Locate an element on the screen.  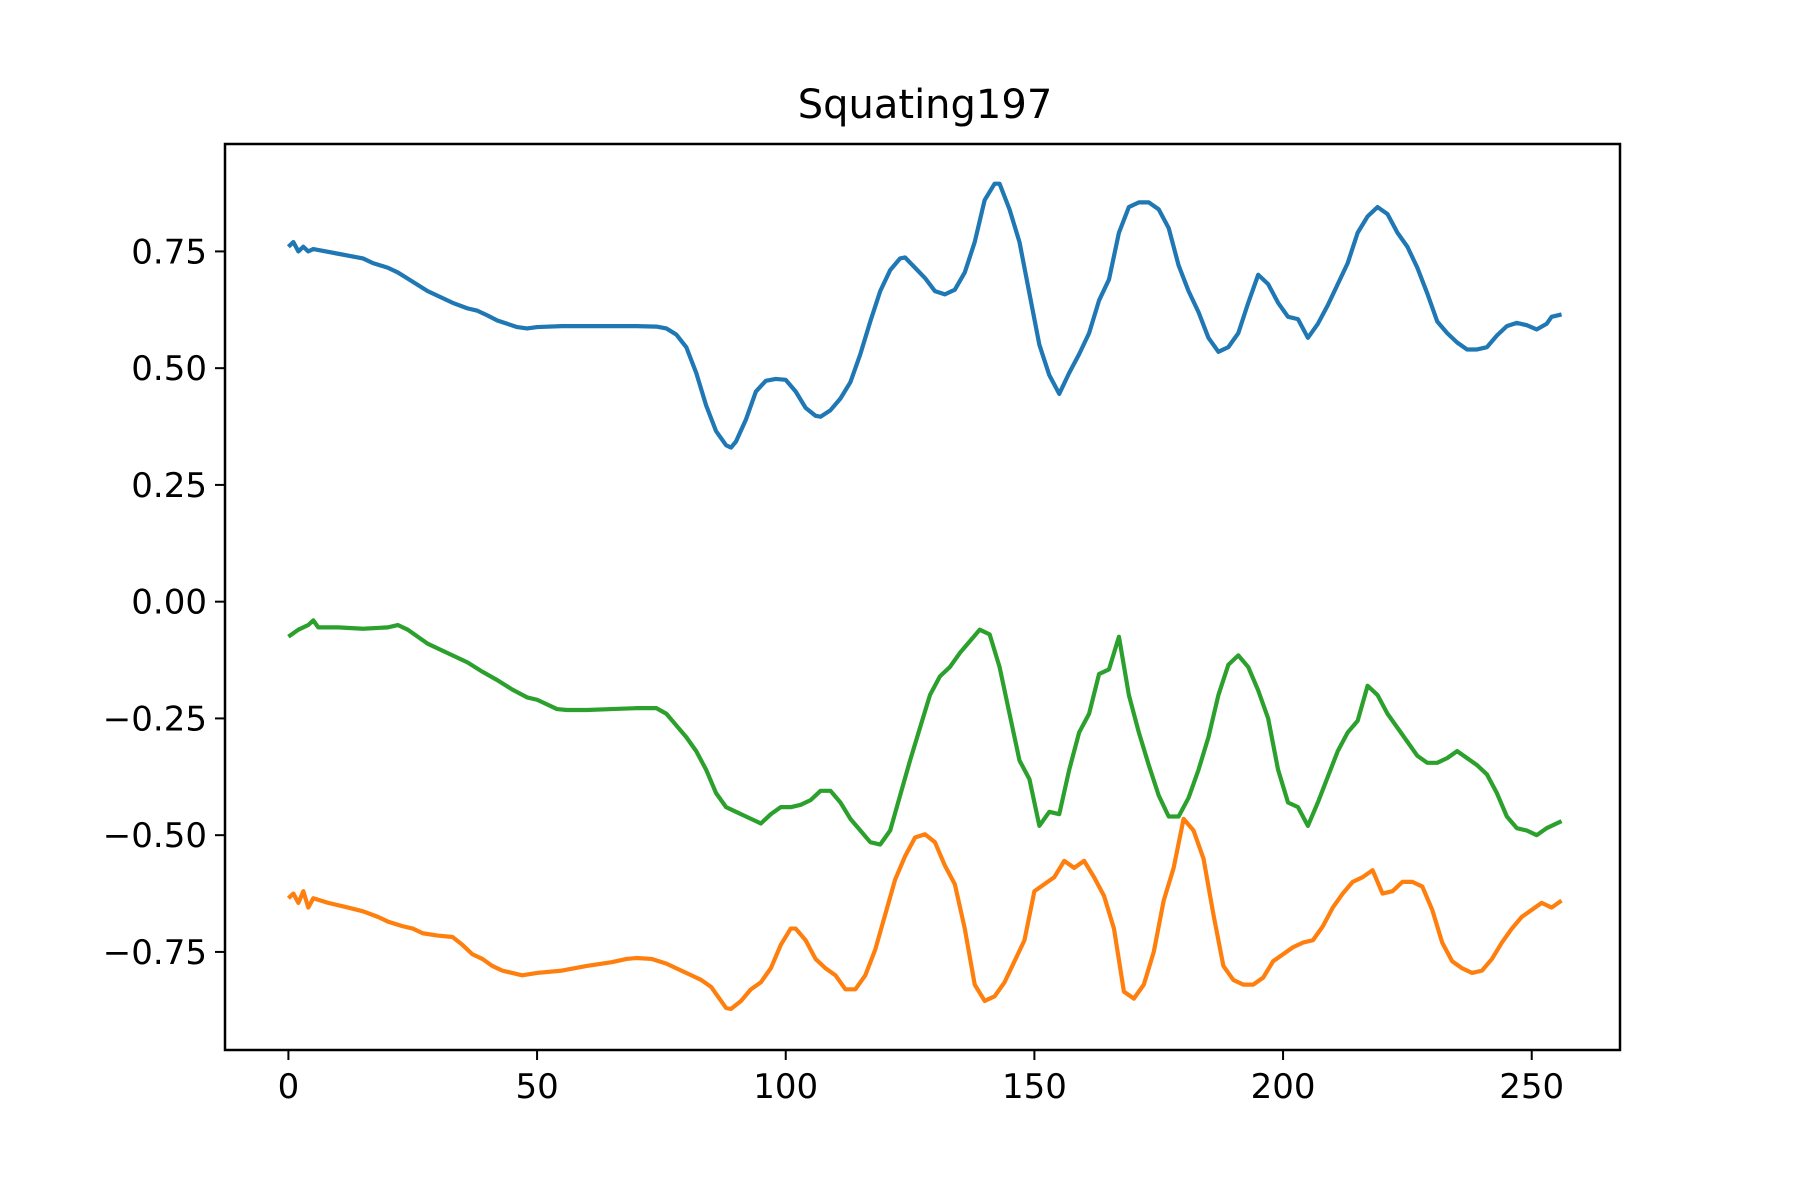
y-tick-label: −0.25 is located at coordinates (155, 719).